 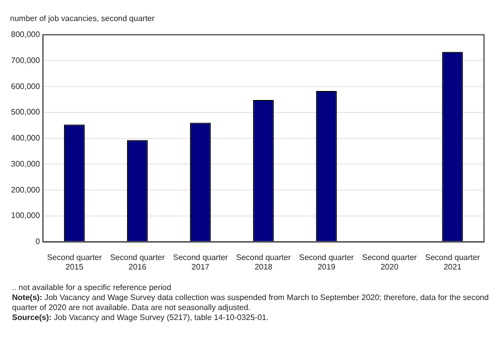 What do you see at coordinates (83, 18) in the screenshot?
I see `y-axis-title: number of job vacancies, second quarter` at bounding box center [83, 18].